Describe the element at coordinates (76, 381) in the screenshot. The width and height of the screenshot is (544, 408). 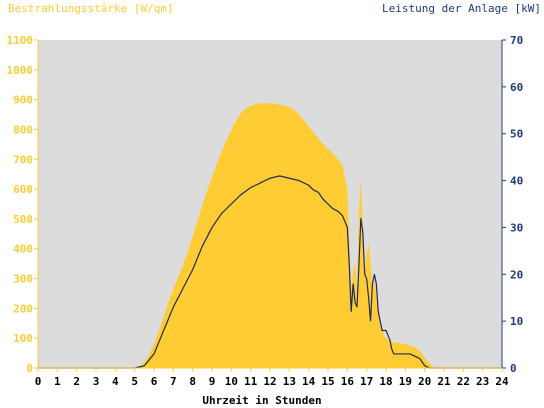
I see `x-tick-label: 2` at that location.